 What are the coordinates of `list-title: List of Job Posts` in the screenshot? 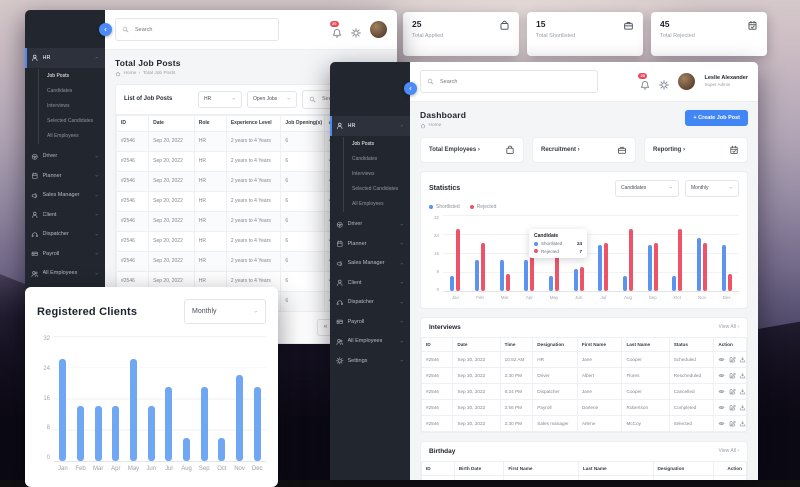 It's located at (158, 99).